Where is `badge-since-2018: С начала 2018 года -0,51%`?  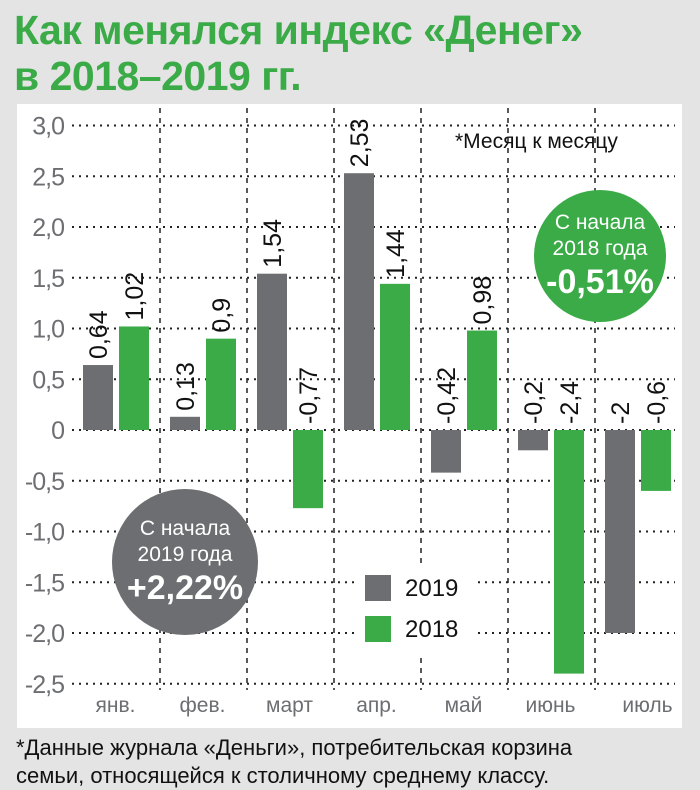 badge-since-2018: С начала 2018 года -0,51% is located at coordinates (600, 256).